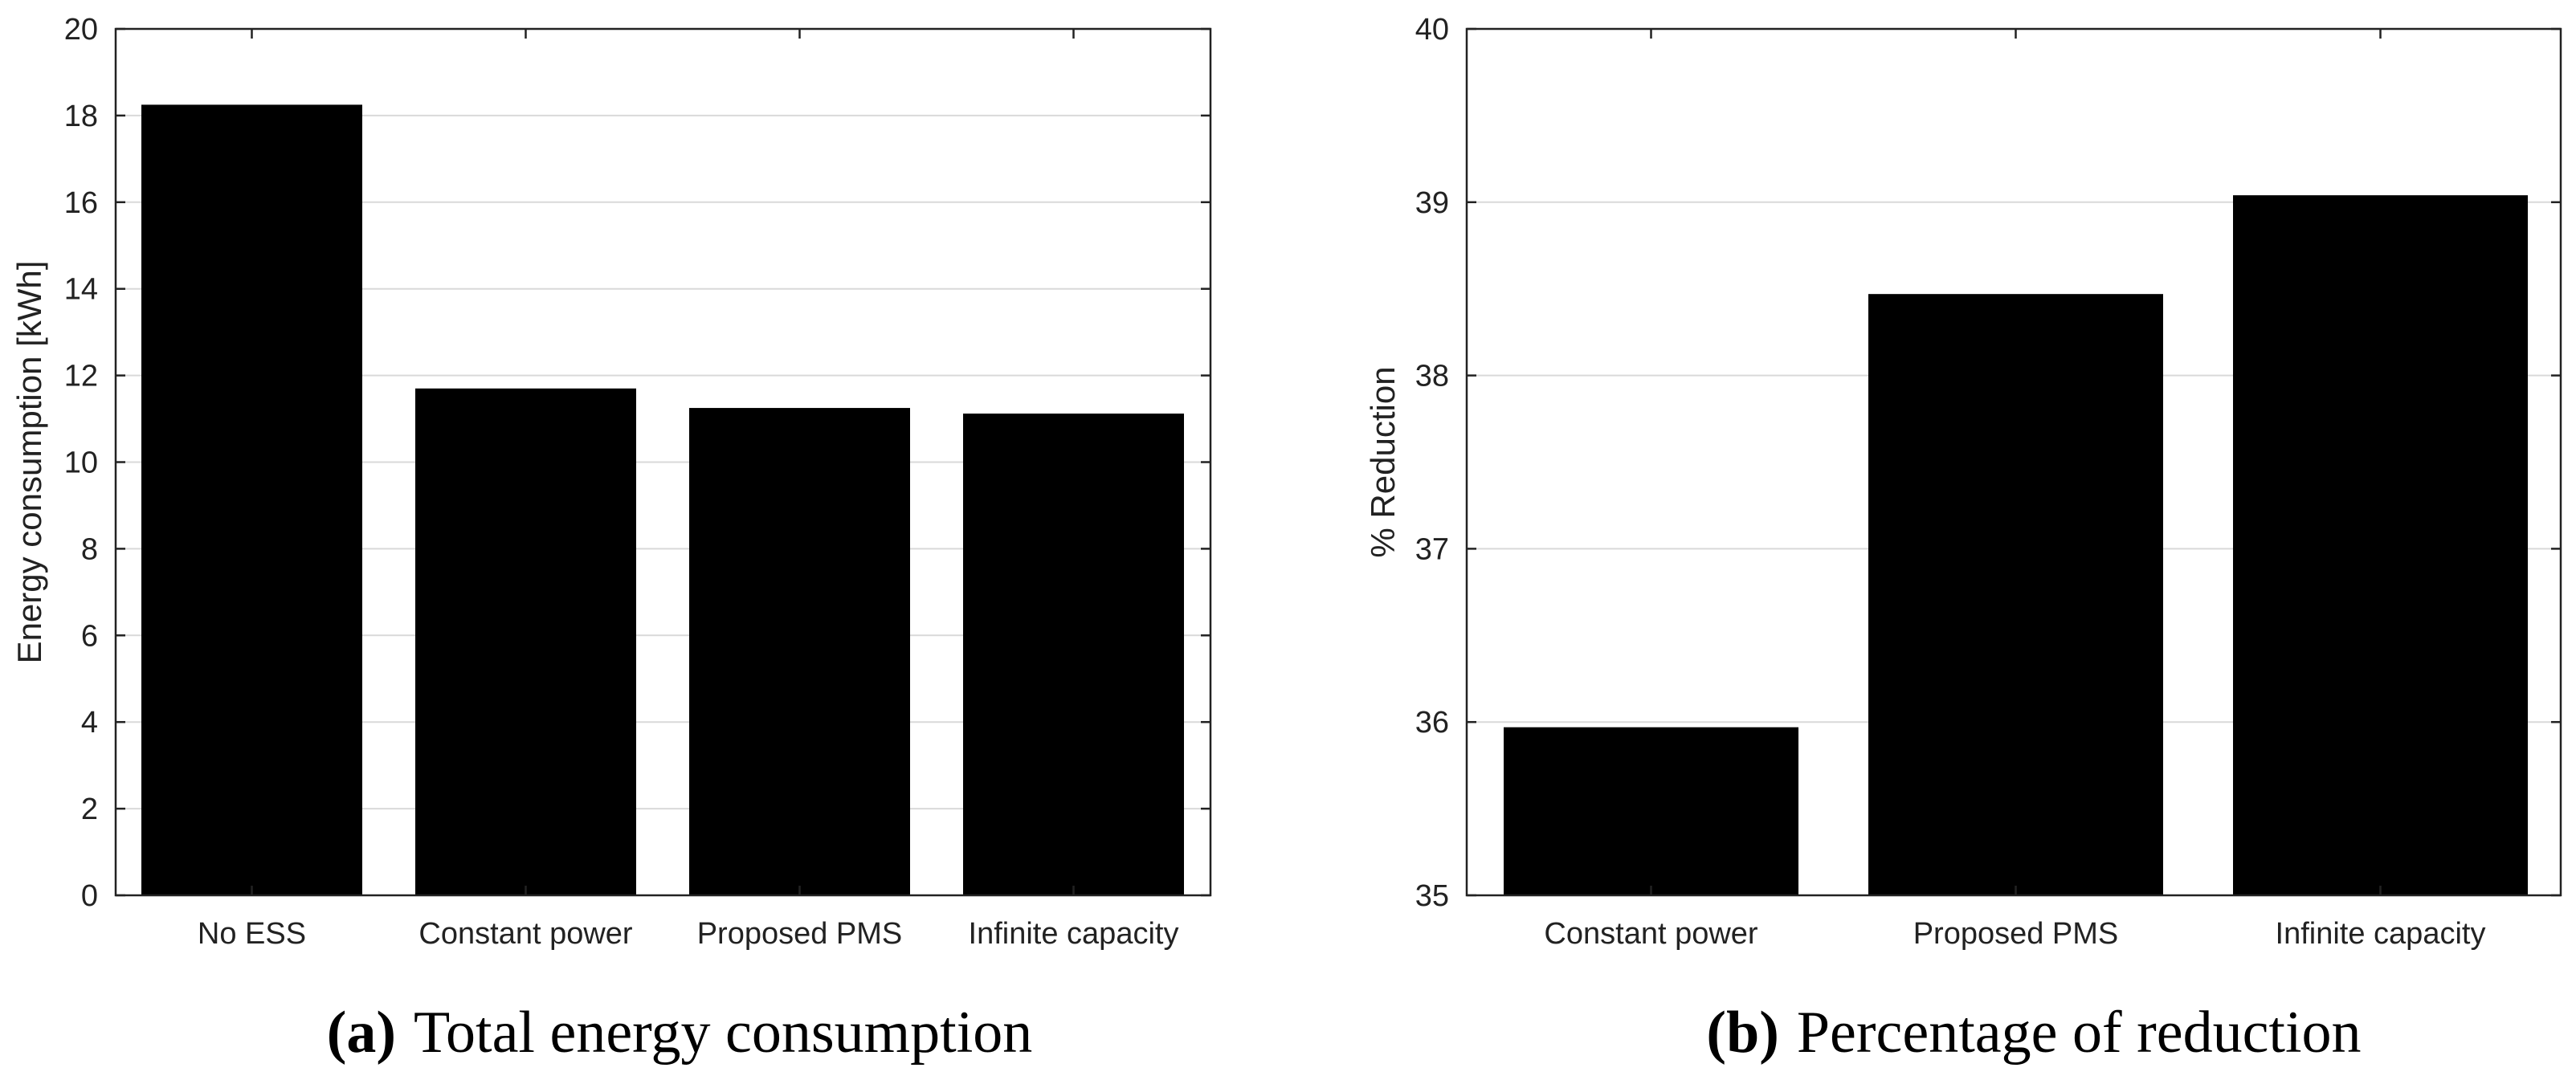 The height and width of the screenshot is (1080, 2576). I want to click on chart-b-x-tick-label: Infinite capacity, so click(2381, 934).